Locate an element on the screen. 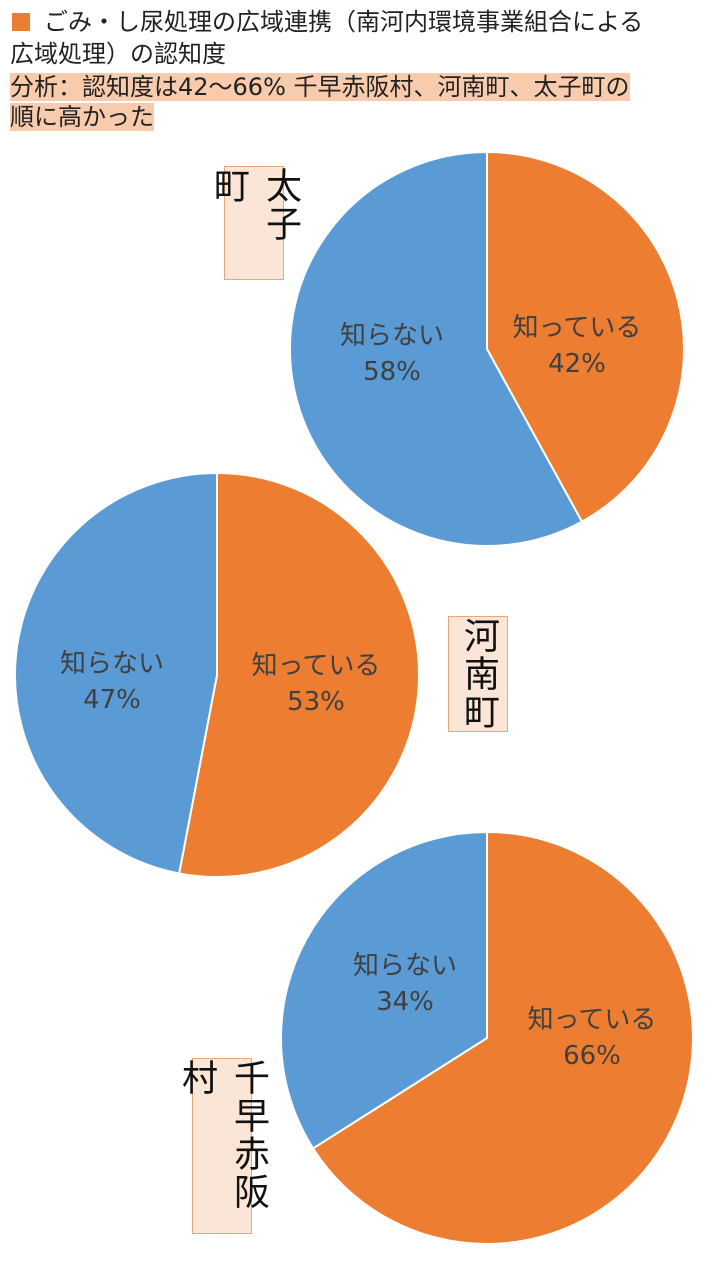 The image size is (720, 1280). analysis-line-2: 順に高かった is located at coordinates (82, 117).